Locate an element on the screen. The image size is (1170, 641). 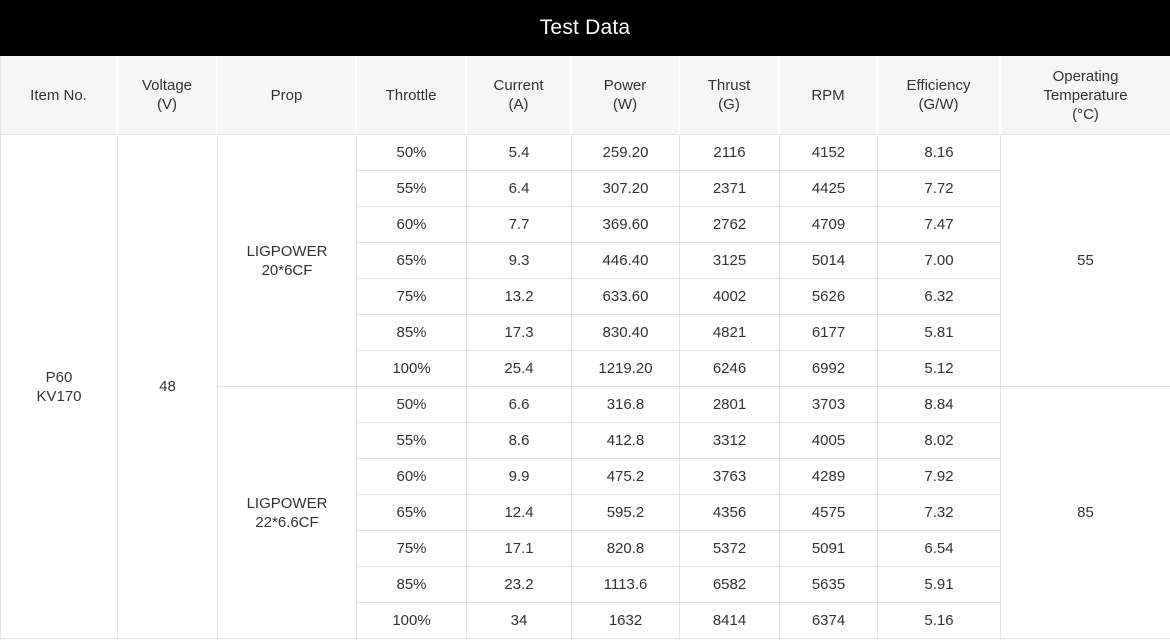
thrust-cell: 6246 is located at coordinates (730, 369).